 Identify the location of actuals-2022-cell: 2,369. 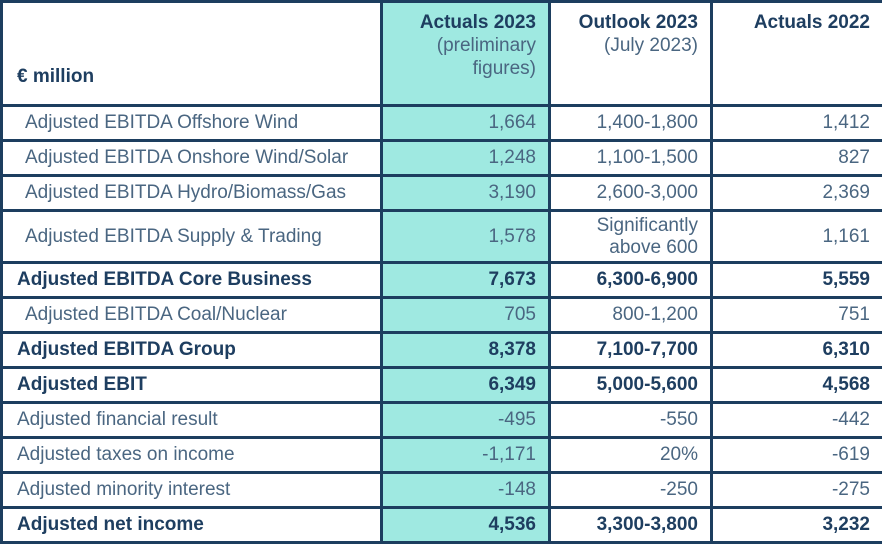
(797, 193).